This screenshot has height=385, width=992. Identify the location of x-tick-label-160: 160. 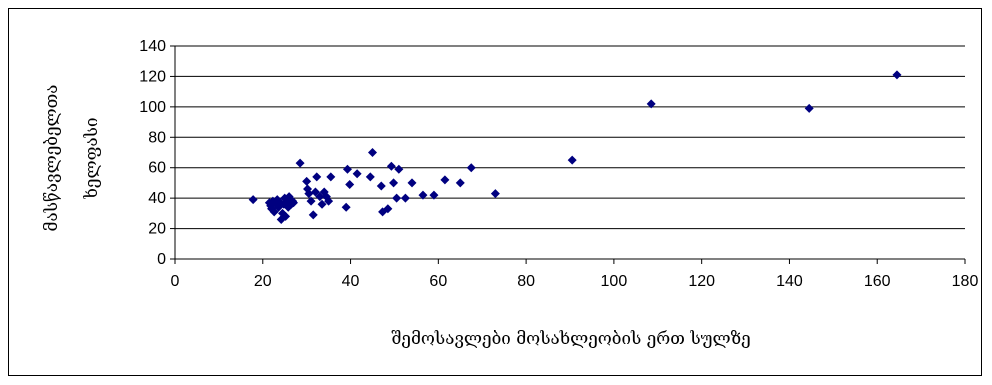
(877, 281).